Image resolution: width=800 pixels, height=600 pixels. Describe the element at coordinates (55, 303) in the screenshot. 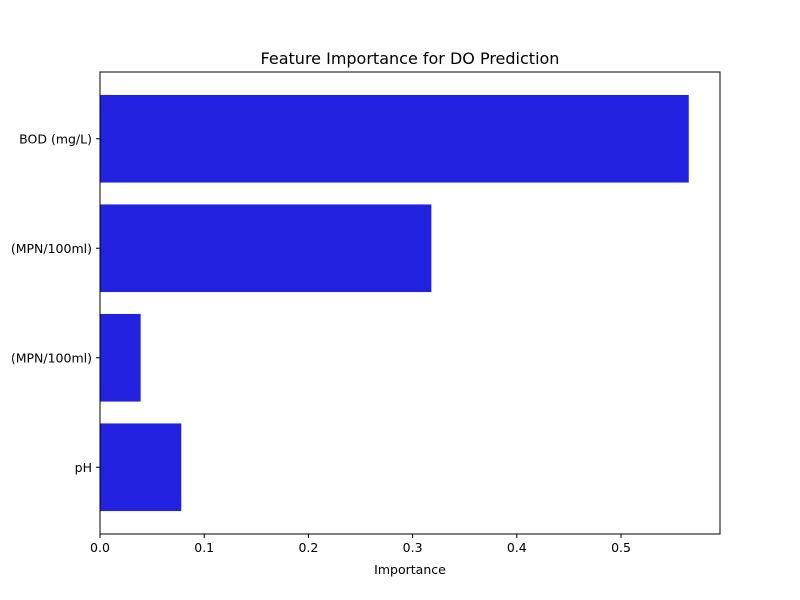

I see `y-axis: BOD (mg/L) (MPN/100ml) (MPN/100ml) pH` at that location.